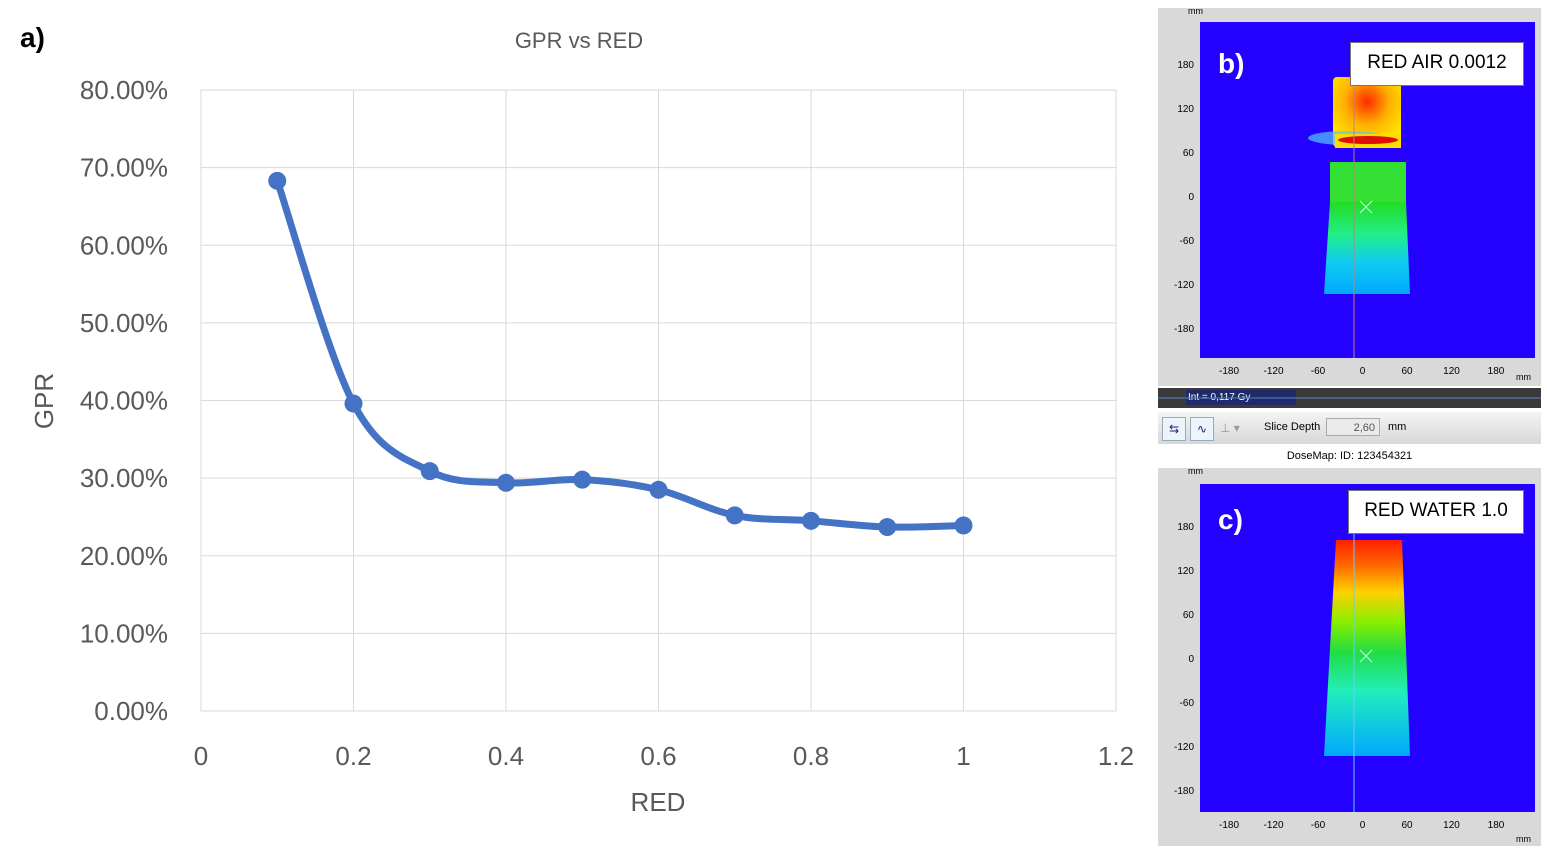 This screenshot has height=851, width=1547. Describe the element at coordinates (1367, 668) in the screenshot. I see `dosemap-c-image` at that location.